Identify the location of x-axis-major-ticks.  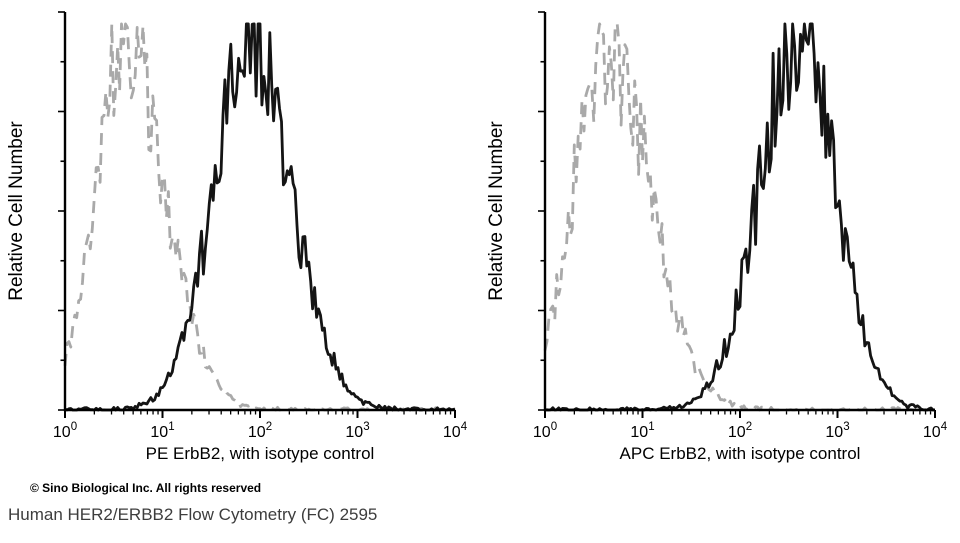
(260, 414).